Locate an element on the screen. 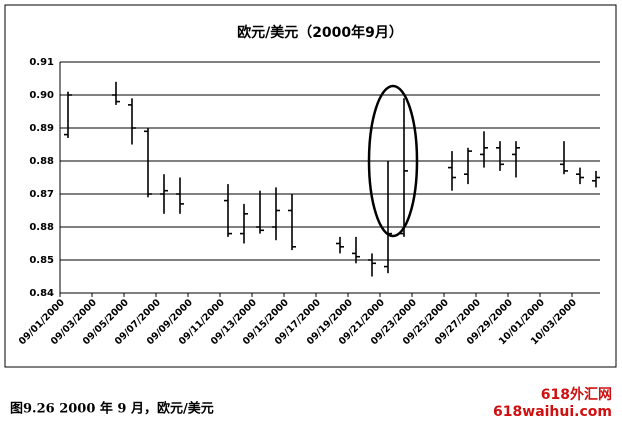 This screenshot has width=622, height=424. y-tick-label: 0.87 is located at coordinates (41, 194).